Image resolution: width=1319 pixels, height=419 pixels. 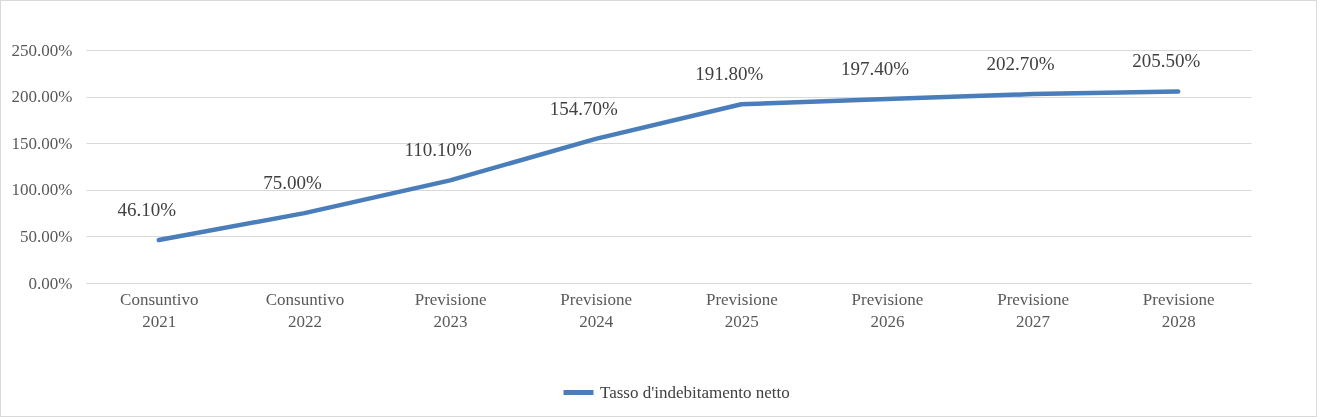 What do you see at coordinates (42, 190) in the screenshot?
I see `y-tick-label: 100.00%` at bounding box center [42, 190].